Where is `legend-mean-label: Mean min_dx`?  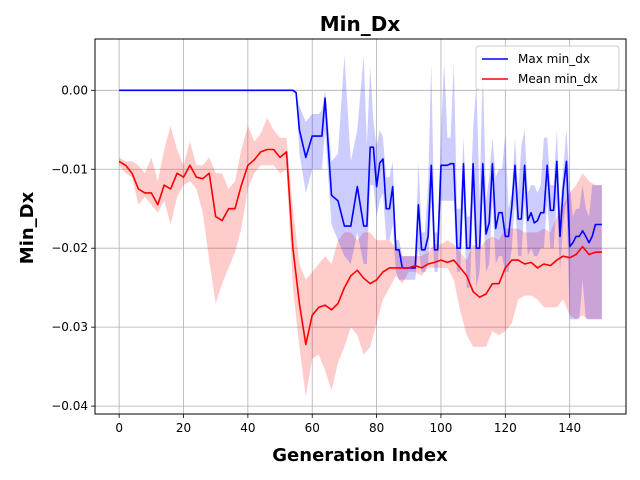 legend-mean-label: Mean min_dx is located at coordinates (558, 79).